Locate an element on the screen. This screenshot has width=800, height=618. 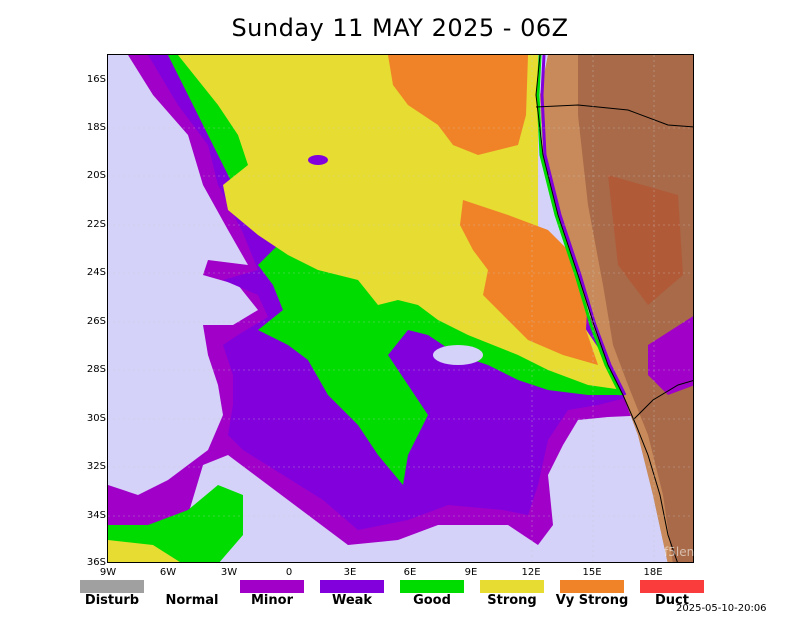
legend-swatch-disturb is located at coordinates (112, 586).